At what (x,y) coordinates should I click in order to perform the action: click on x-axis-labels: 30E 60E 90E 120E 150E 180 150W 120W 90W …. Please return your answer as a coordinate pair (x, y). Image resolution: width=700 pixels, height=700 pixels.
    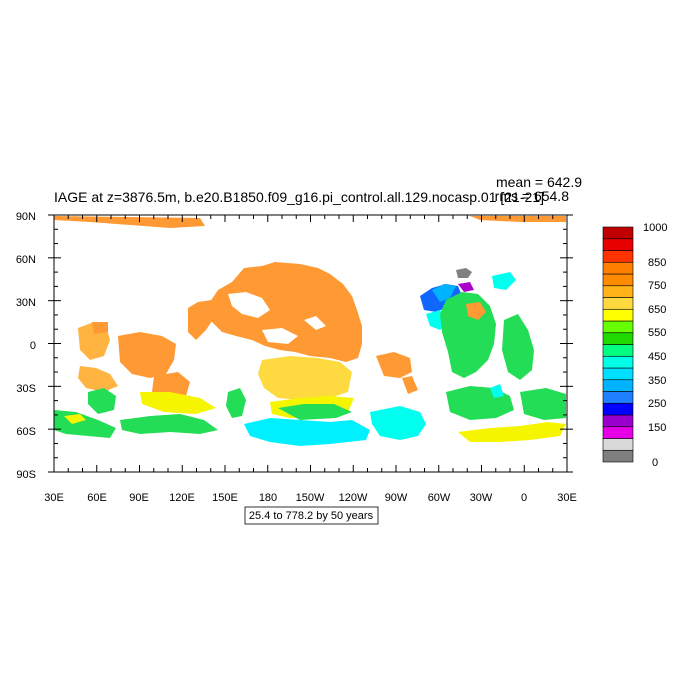
    Looking at the image, I should click on (310, 498).